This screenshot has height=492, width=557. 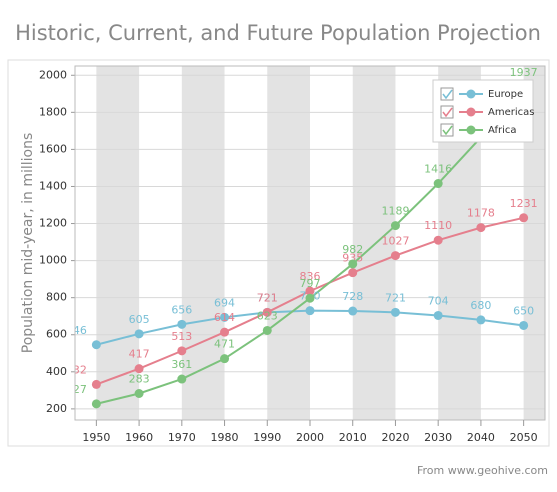 I want to click on data-label: 680, so click(x=480, y=305).